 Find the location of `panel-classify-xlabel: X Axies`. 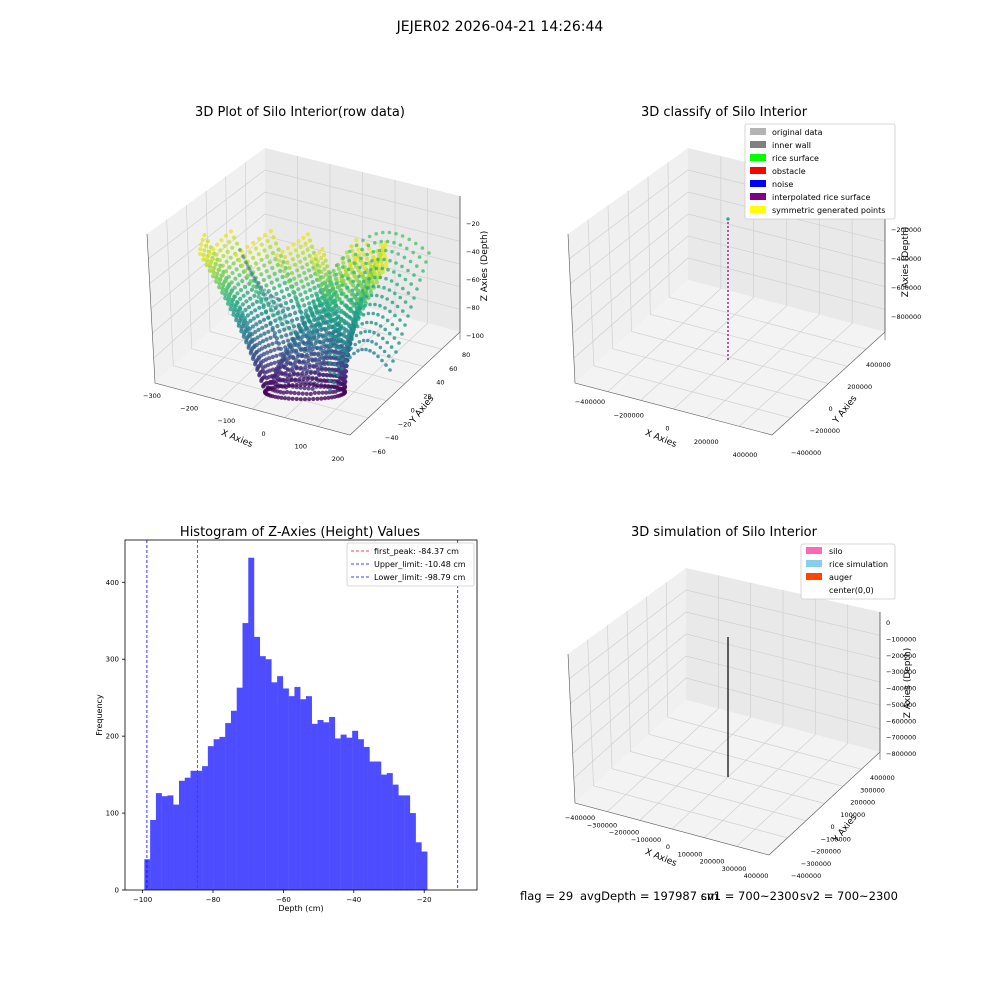

panel-classify-xlabel: X Axies is located at coordinates (660, 439).